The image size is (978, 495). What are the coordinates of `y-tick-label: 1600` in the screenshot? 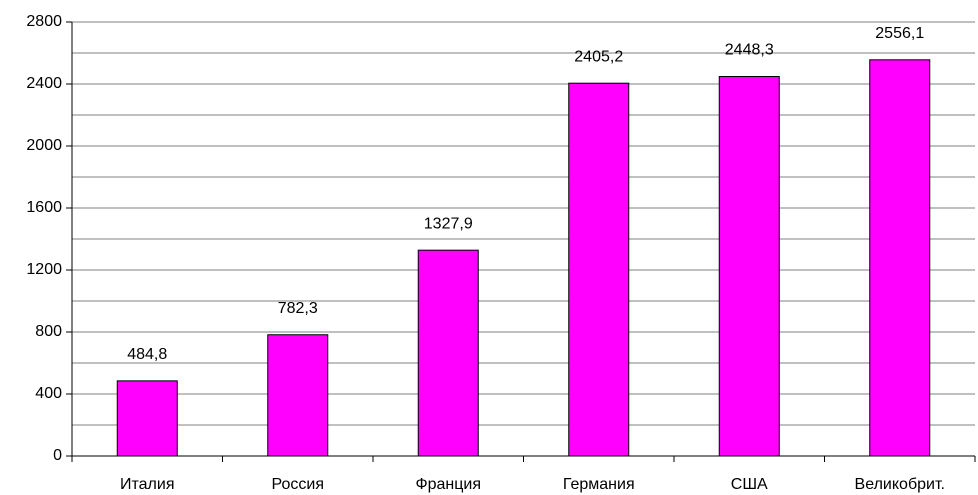 It's located at (44, 207).